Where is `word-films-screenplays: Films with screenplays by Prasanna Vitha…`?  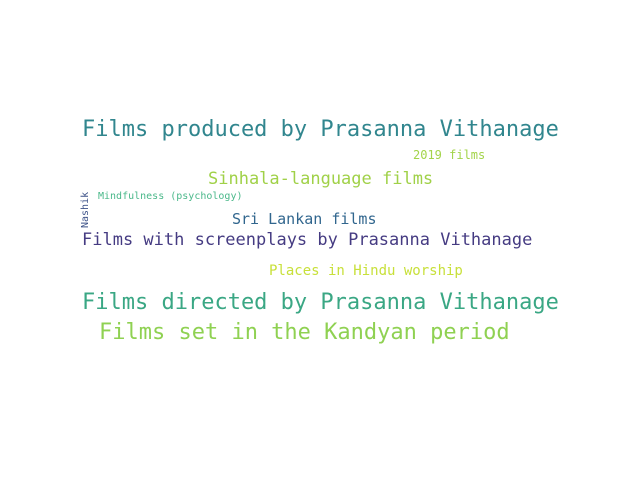
word-films-screenplays: Films with screenplays by Prasanna Vitha… is located at coordinates (307, 240).